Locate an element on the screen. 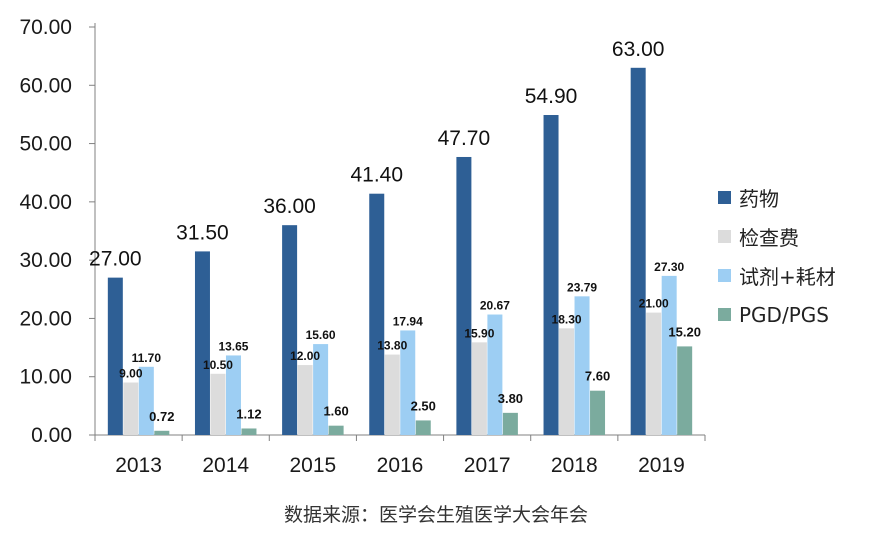  x-tick-label: 2016 is located at coordinates (400, 465).